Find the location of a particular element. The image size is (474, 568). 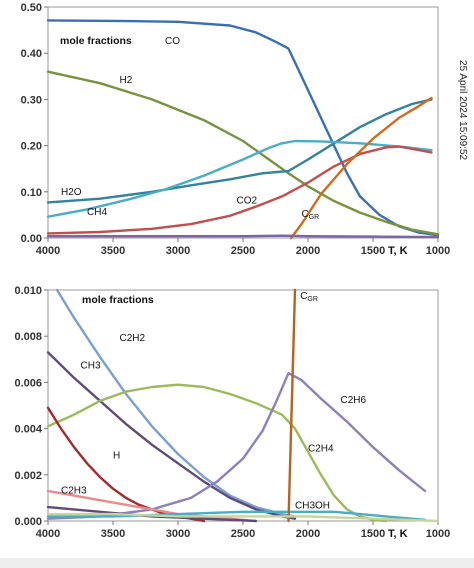

series-label-ch3oh: CH3OH is located at coordinates (312, 505).